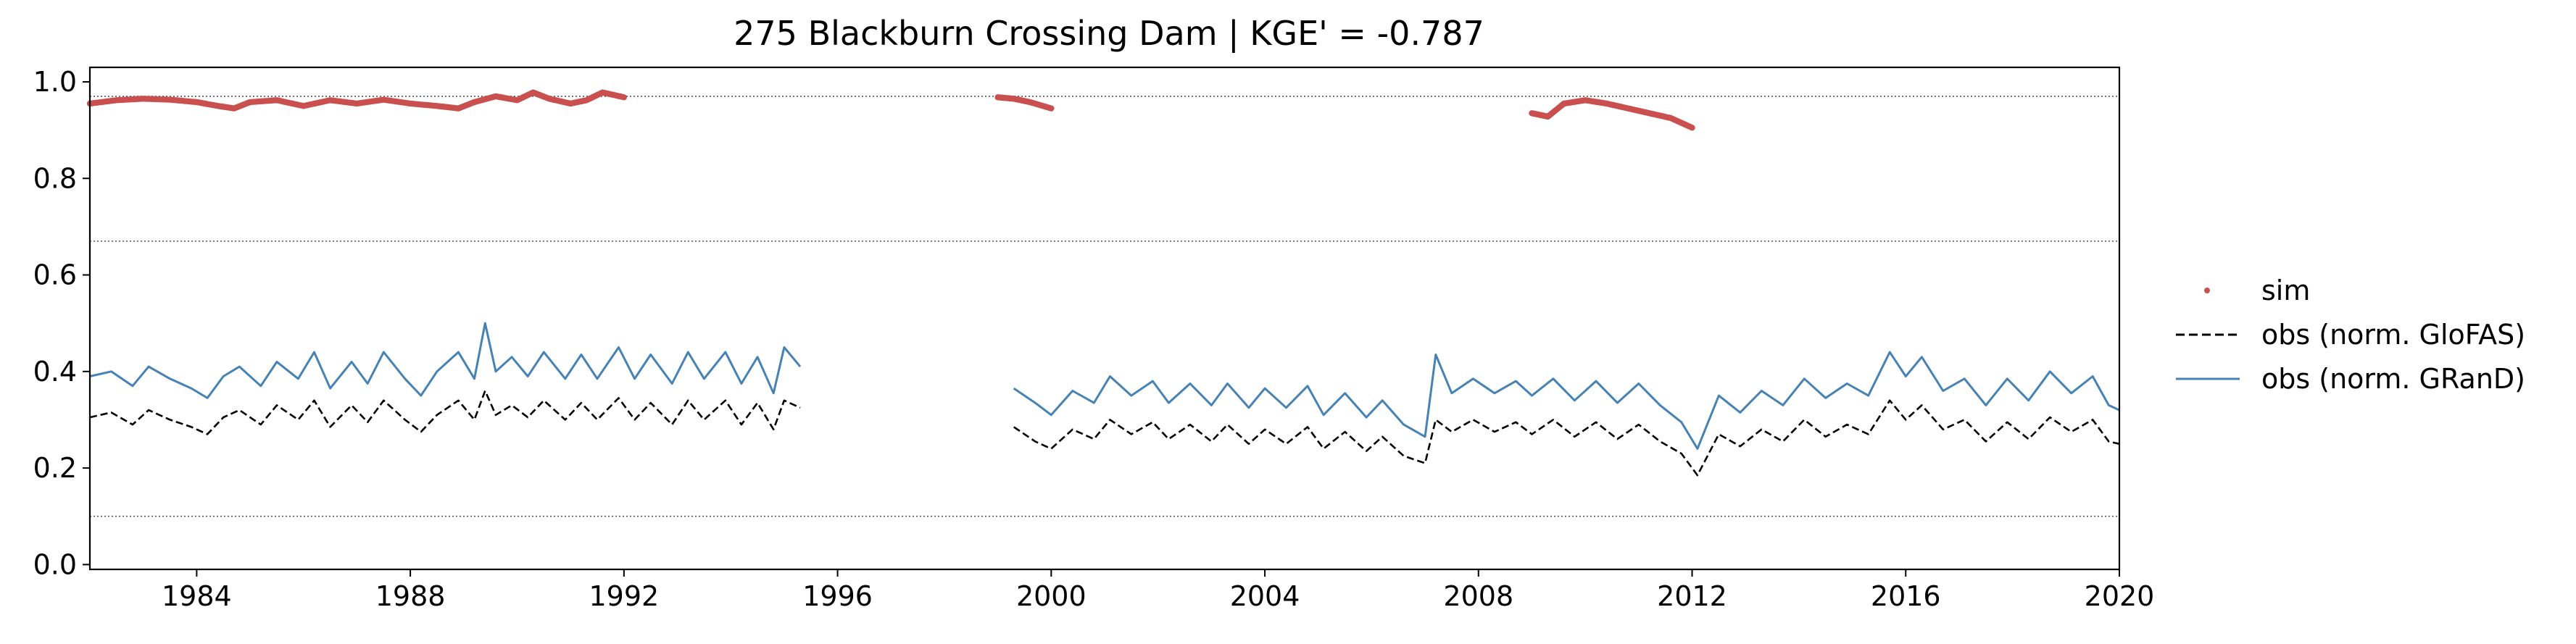  I want to click on y-axis: 0.0 0.2 0.4 0.6 0.8 1.0, so click(61, 323).